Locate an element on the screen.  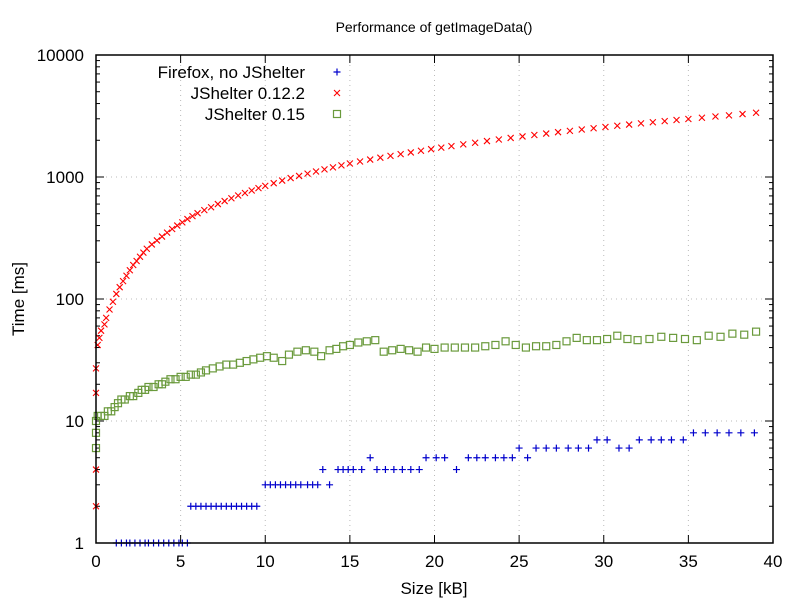
legend-label: Firefox, no JShelter is located at coordinates (232, 72).